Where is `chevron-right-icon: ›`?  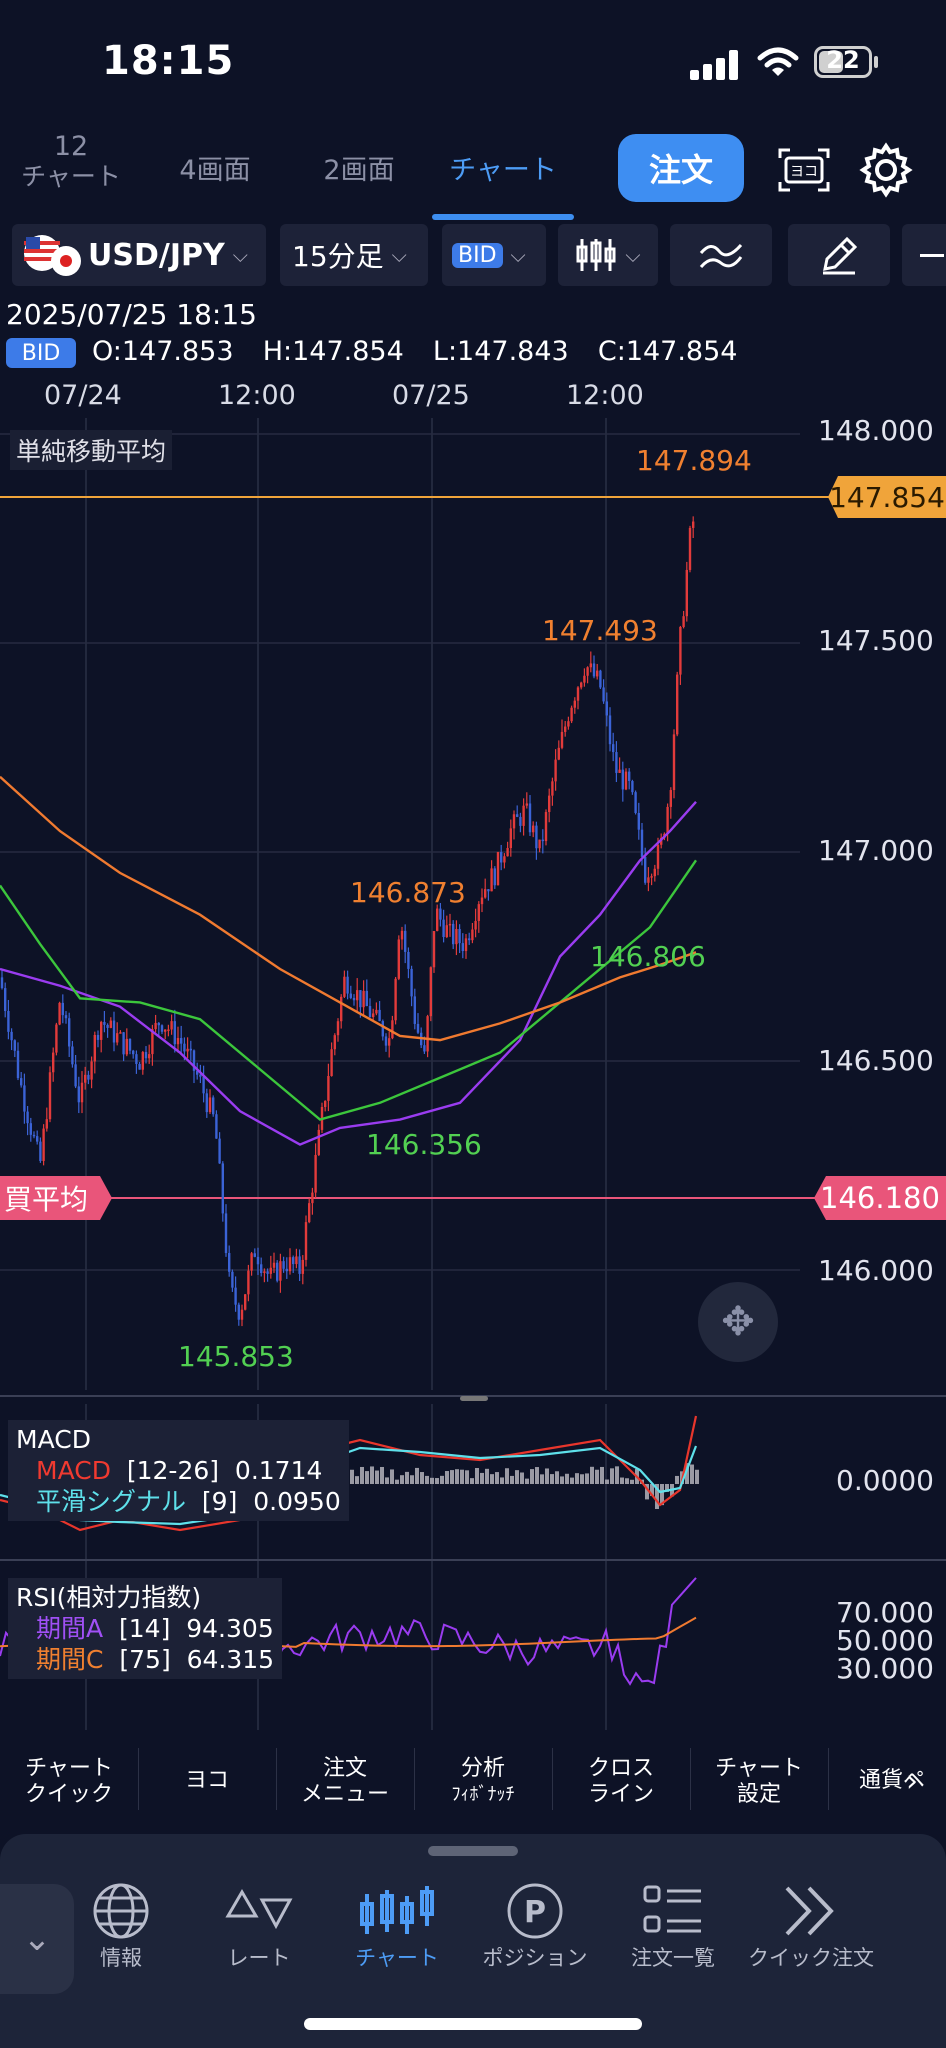
chevron-right-icon: › is located at coordinates (912, 1781).